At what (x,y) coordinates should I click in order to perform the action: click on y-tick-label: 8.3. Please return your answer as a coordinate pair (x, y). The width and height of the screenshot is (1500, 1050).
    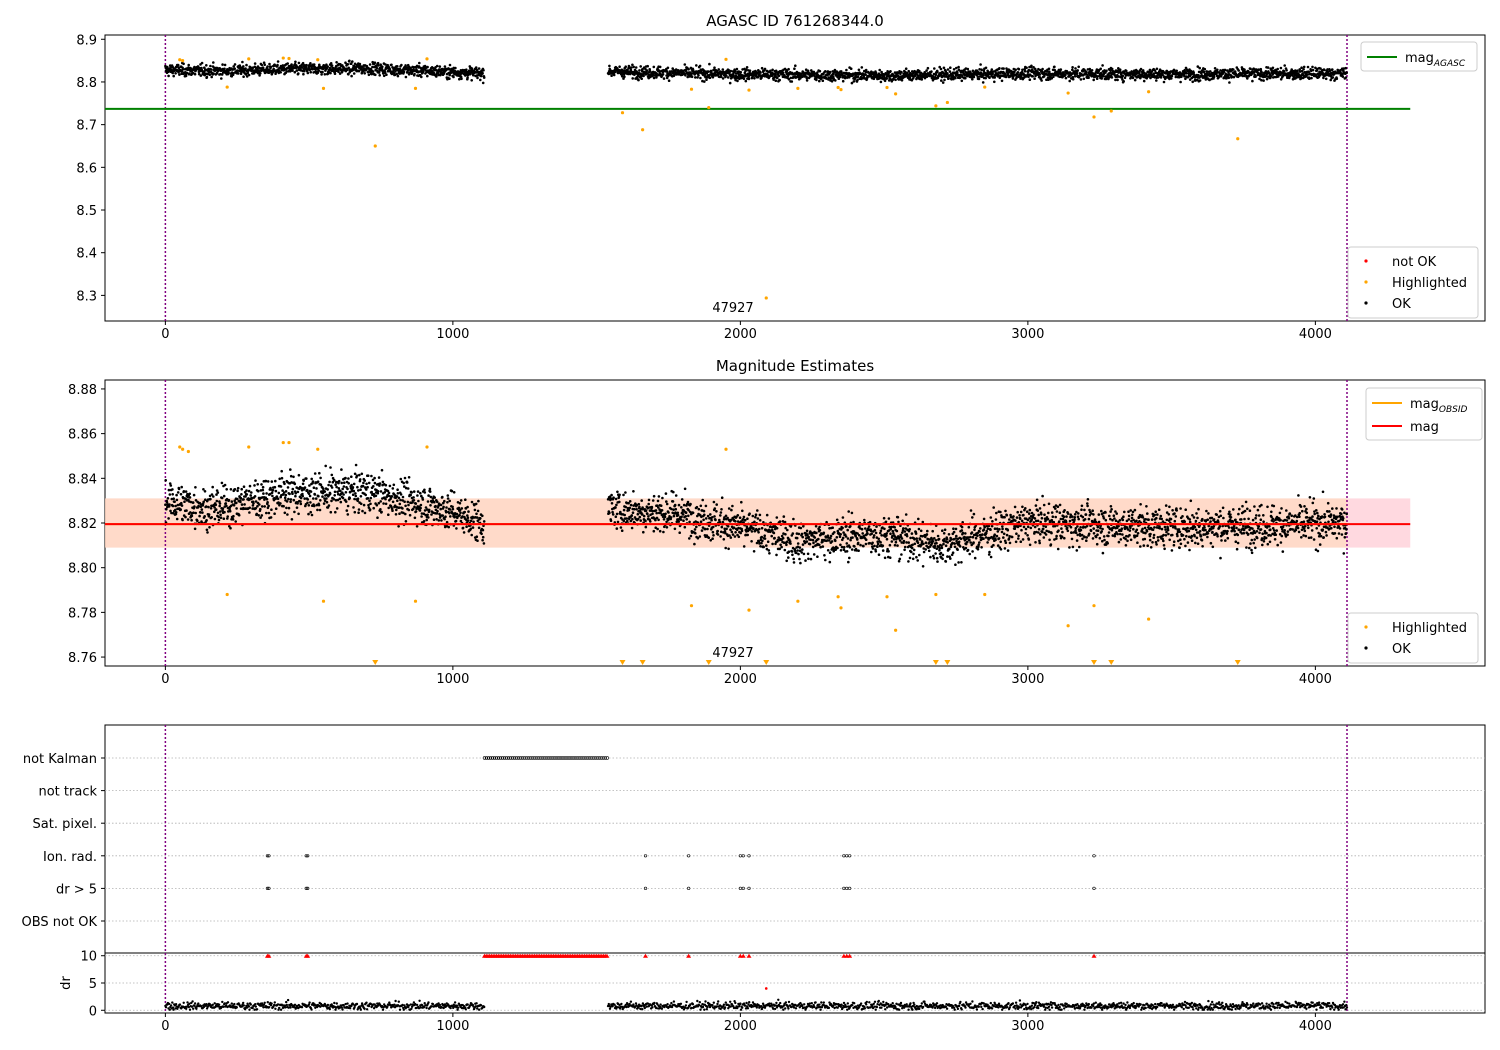
    Looking at the image, I should click on (86, 296).